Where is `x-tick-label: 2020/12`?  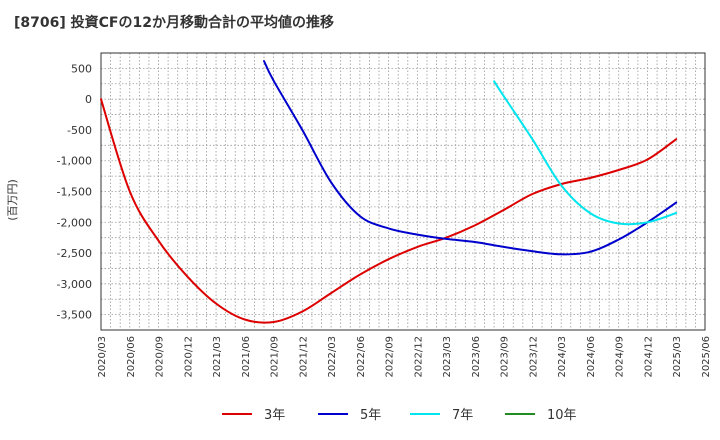
x-tick-label: 2020/12 is located at coordinates (188, 357).